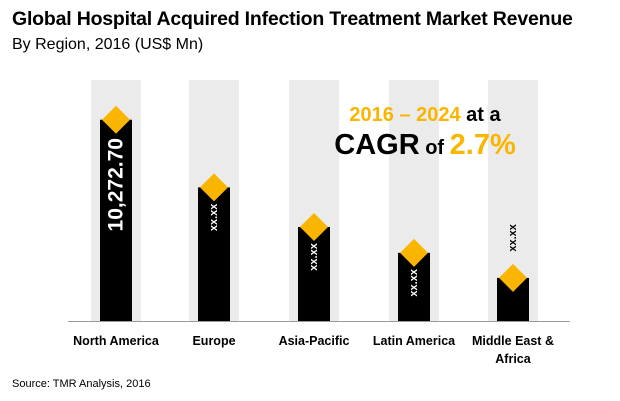 This screenshot has height=401, width=620. What do you see at coordinates (116, 341) in the screenshot?
I see `category-label-0: North America` at bounding box center [116, 341].